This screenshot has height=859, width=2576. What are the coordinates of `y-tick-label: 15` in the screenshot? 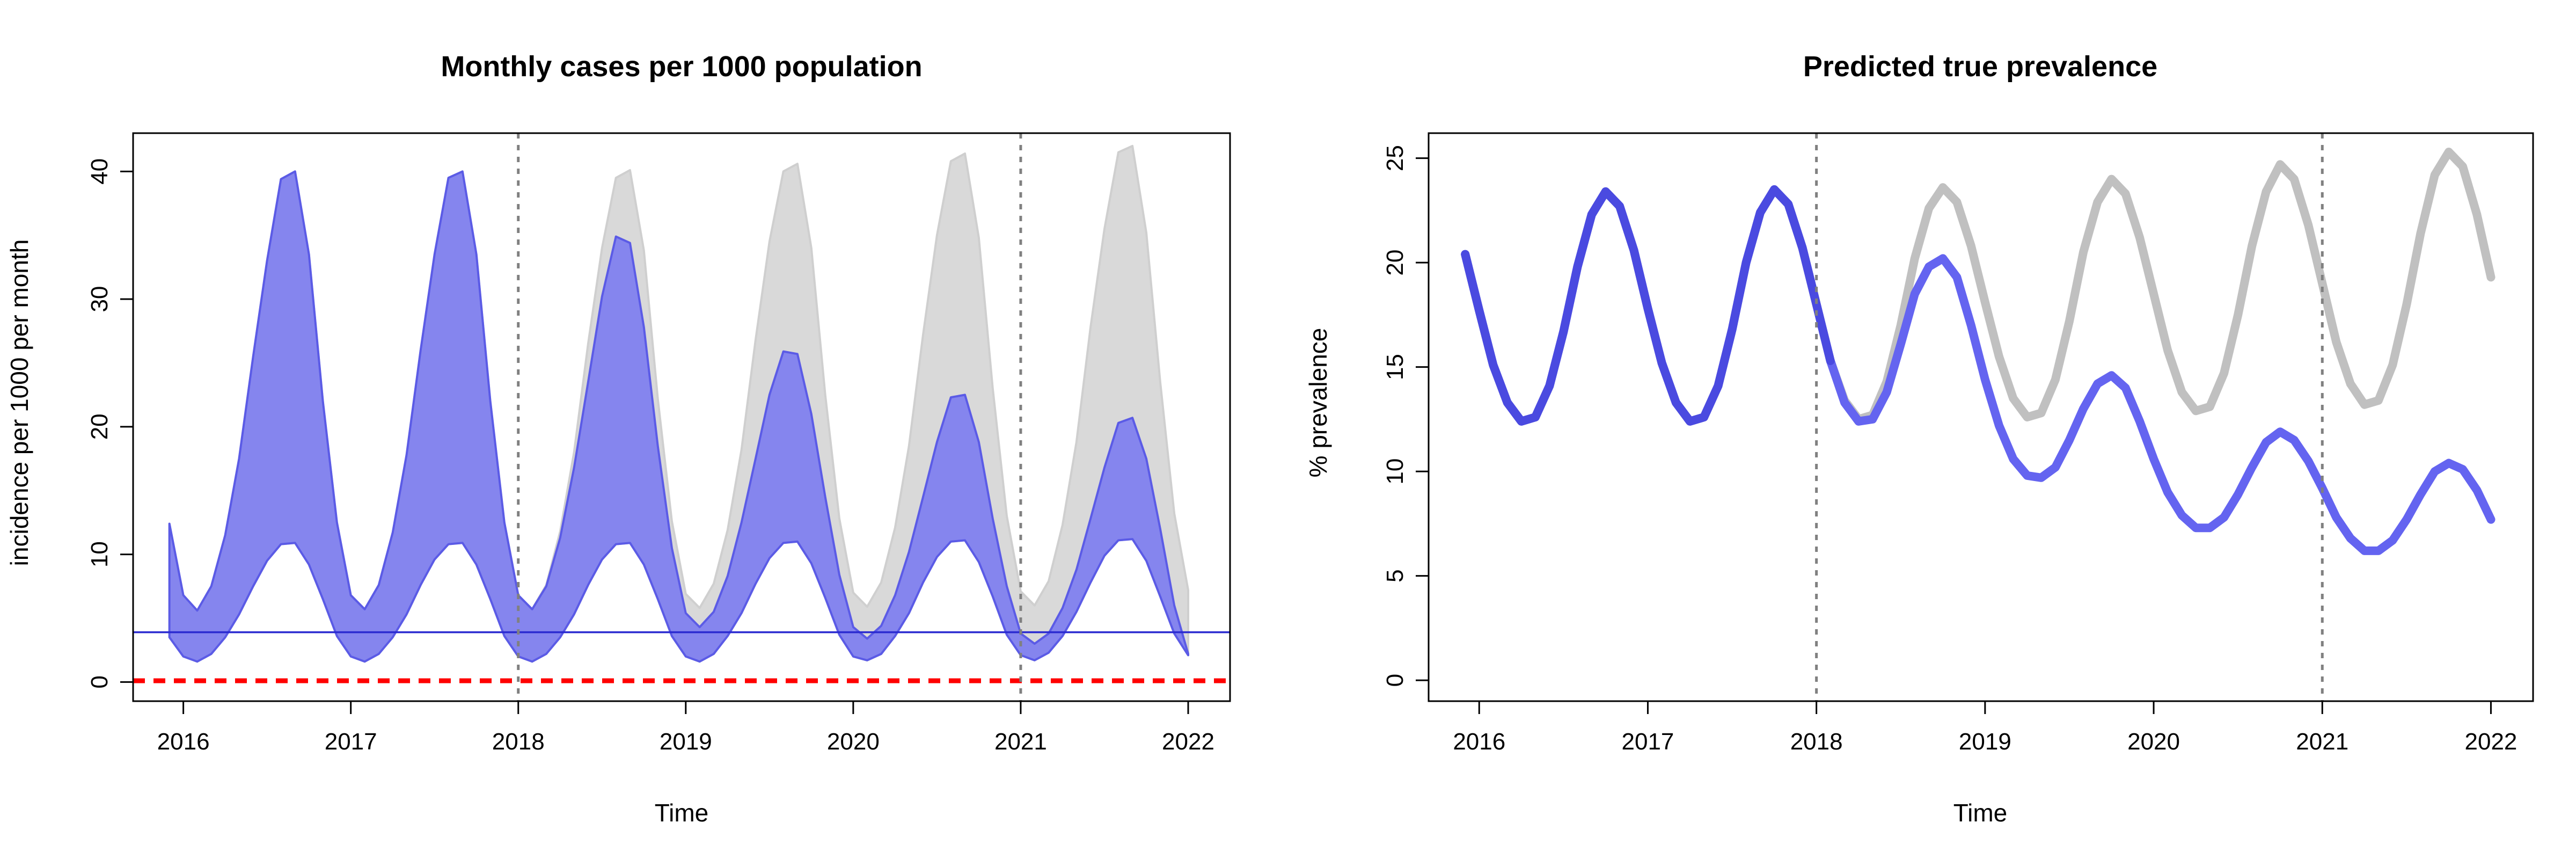 It's located at (1395, 367).